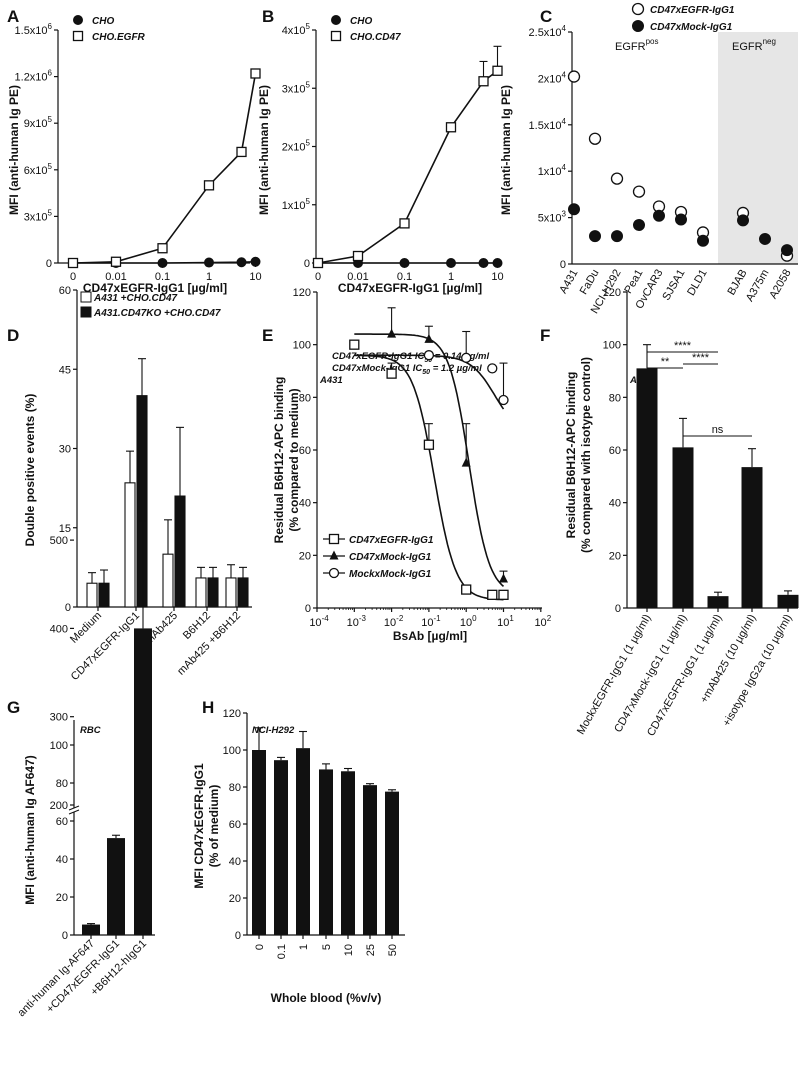 The width and height of the screenshot is (800, 1065). Describe the element at coordinates (305, 451) in the screenshot. I see `e-y-tick-label: 60` at that location.